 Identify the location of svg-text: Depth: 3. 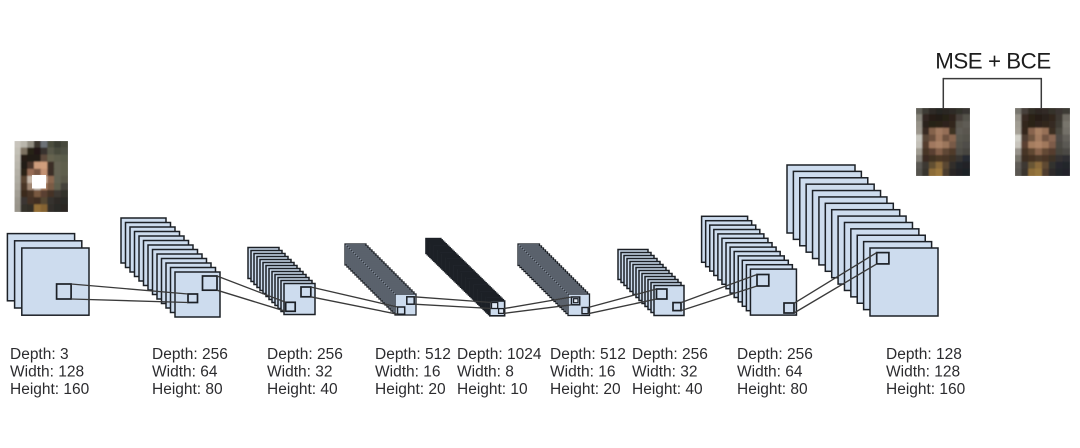
(39, 354).